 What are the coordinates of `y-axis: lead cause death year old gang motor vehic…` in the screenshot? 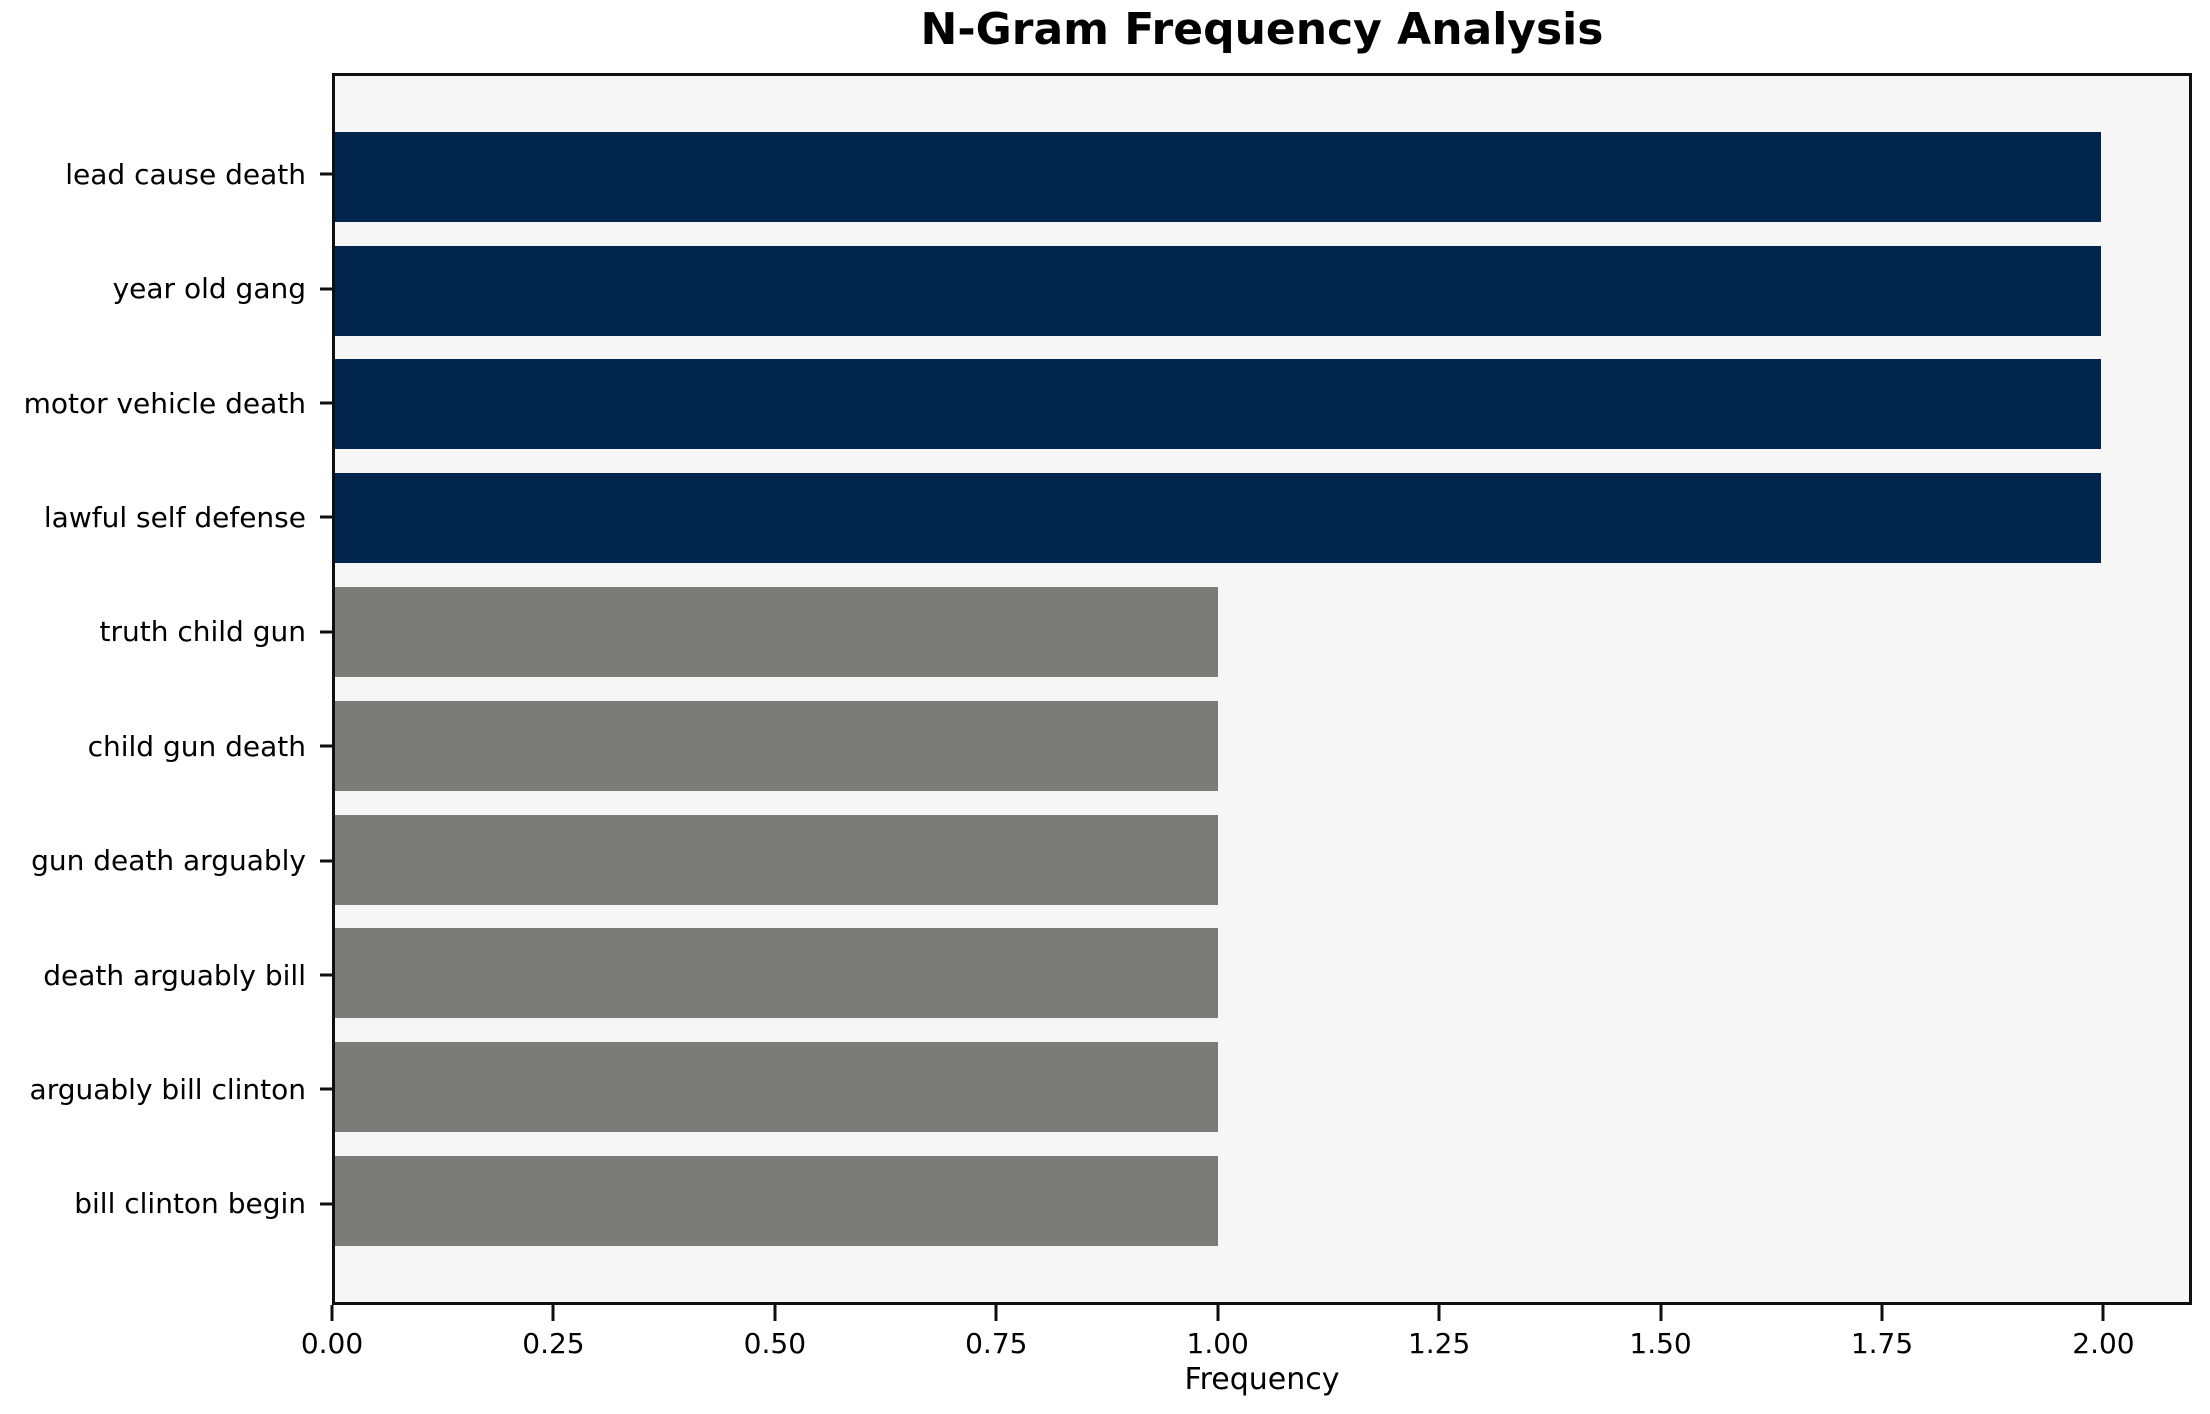 It's located at (166, 689).